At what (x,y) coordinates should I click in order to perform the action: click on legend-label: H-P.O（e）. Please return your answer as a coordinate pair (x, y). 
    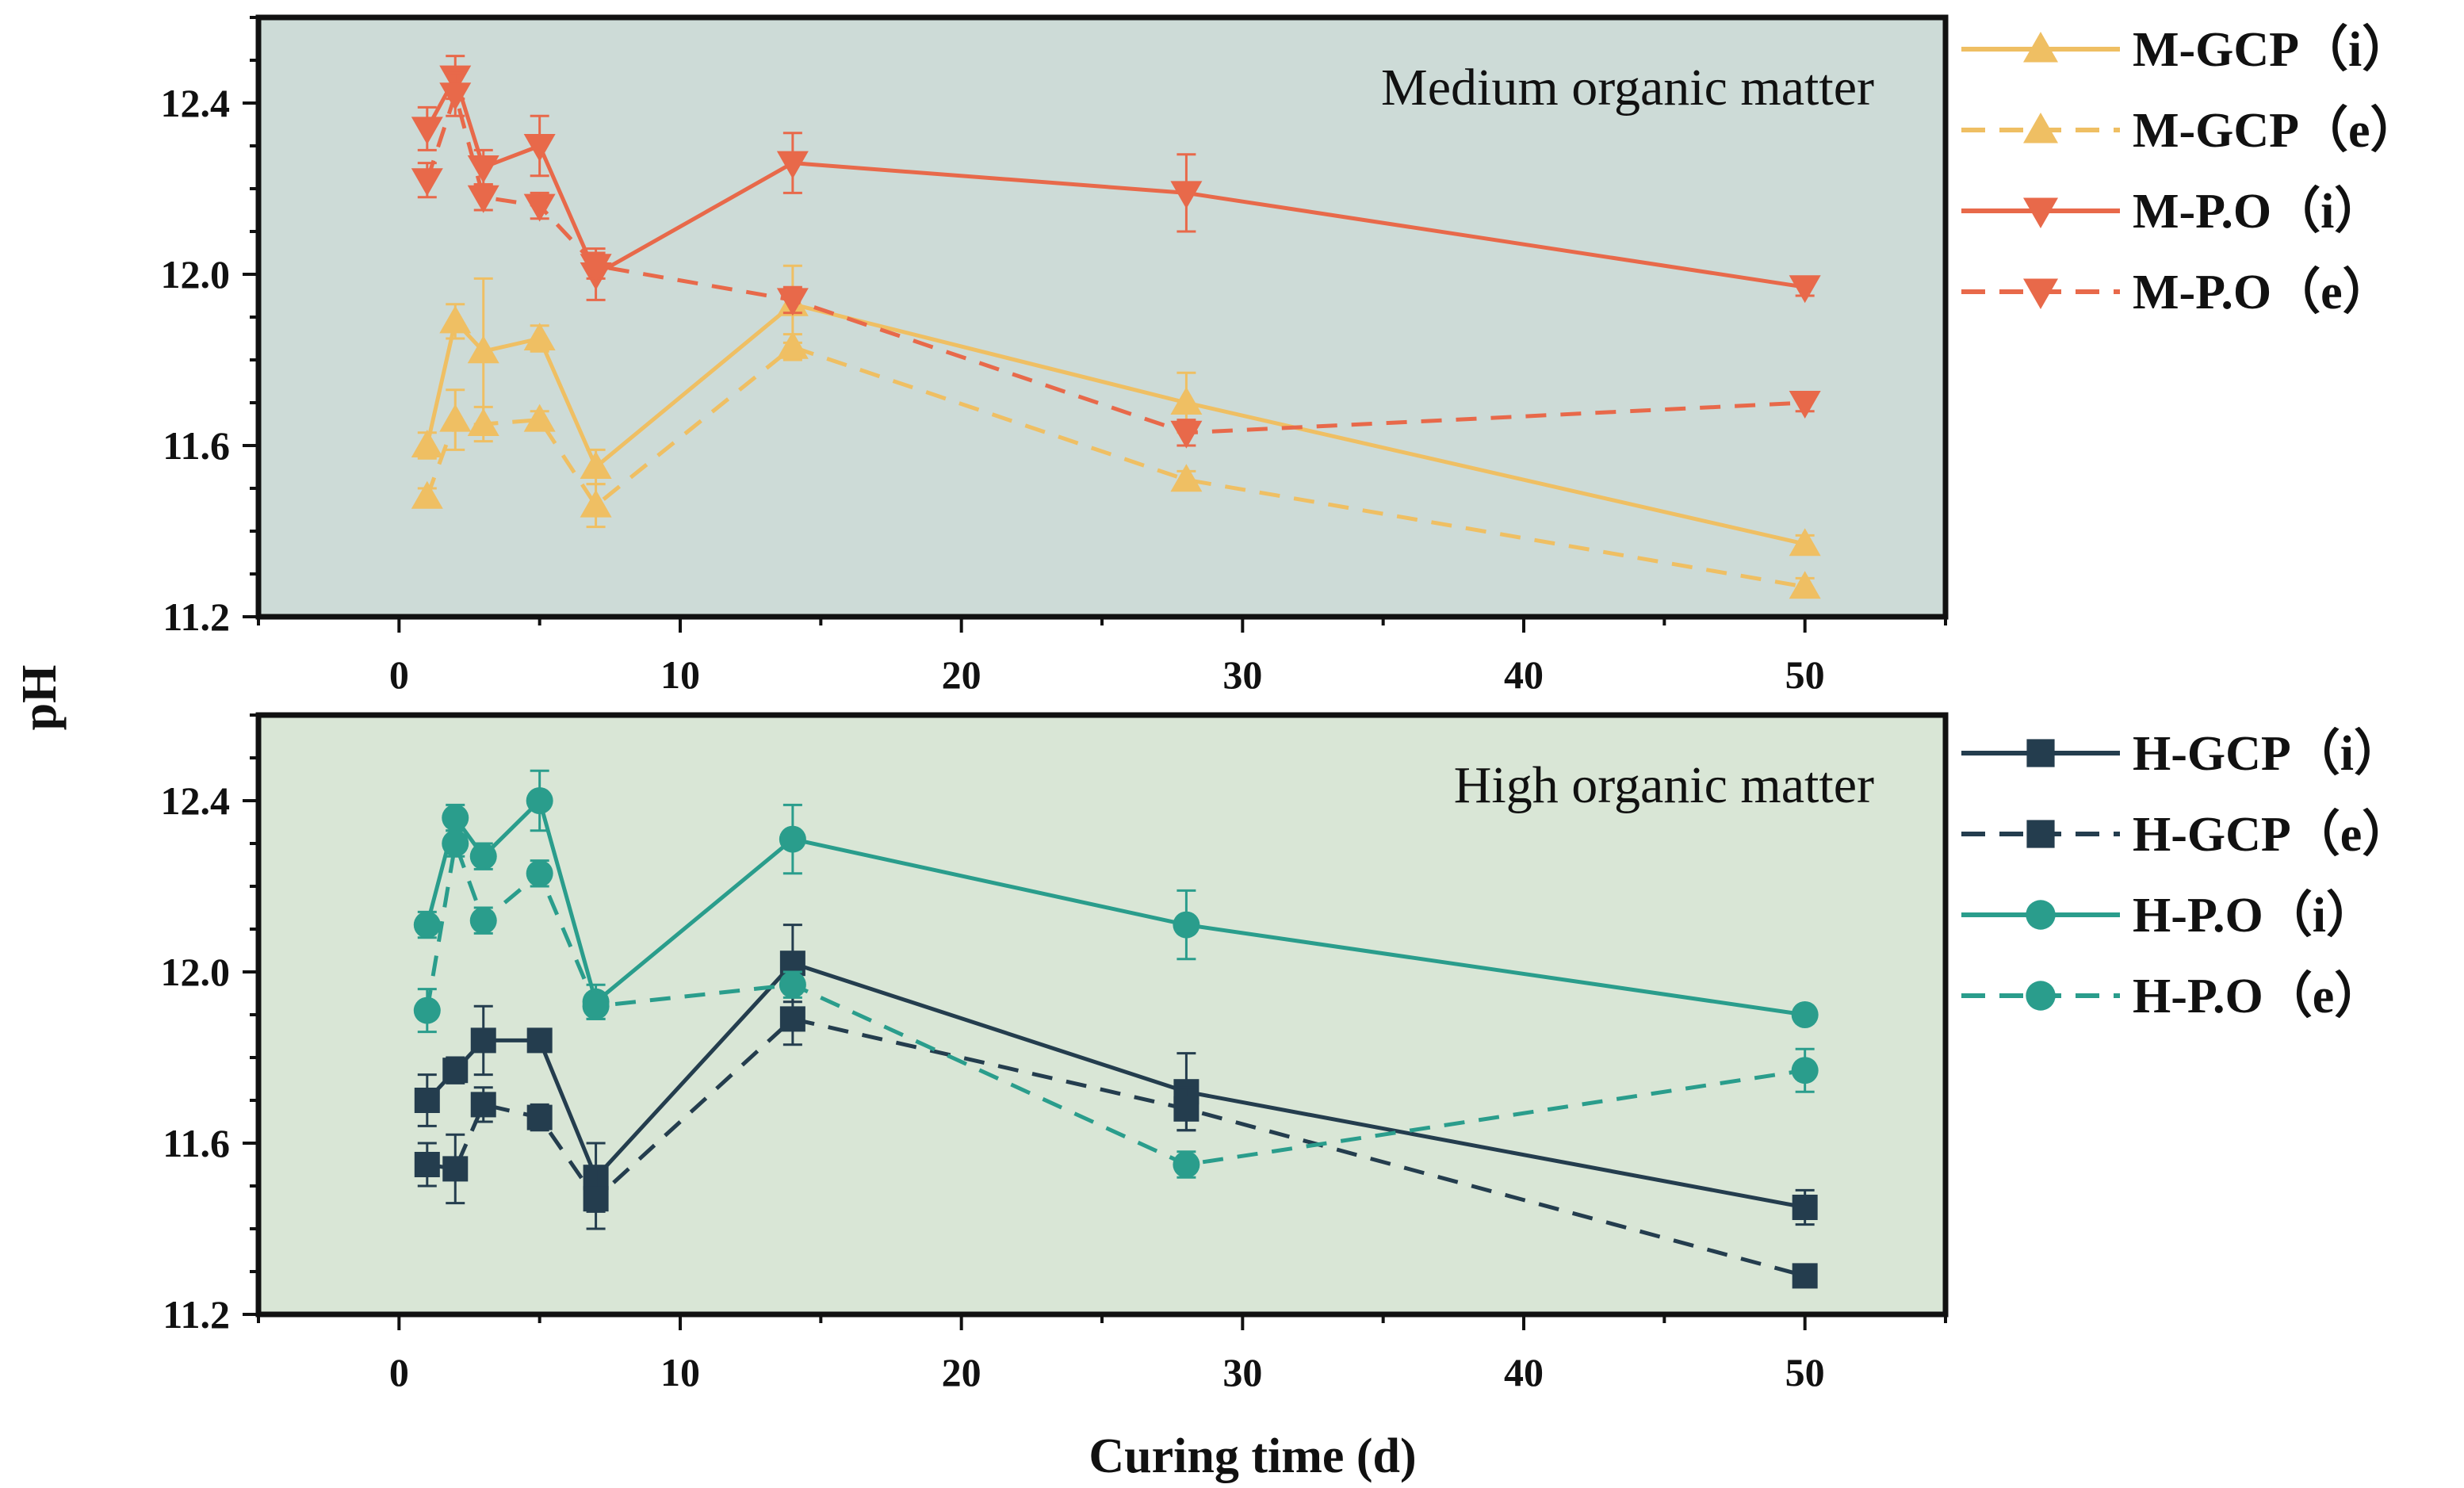
    Looking at the image, I should click on (2258, 995).